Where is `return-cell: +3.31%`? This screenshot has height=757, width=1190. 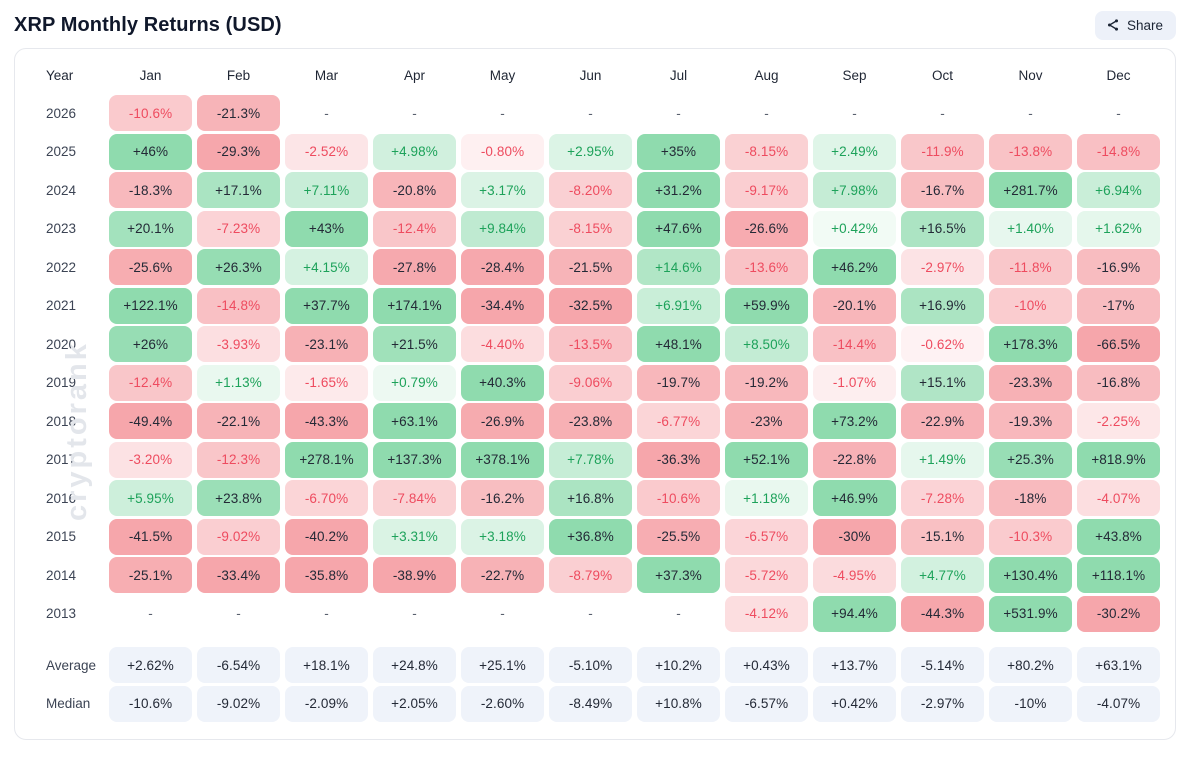 return-cell: +3.31% is located at coordinates (414, 536).